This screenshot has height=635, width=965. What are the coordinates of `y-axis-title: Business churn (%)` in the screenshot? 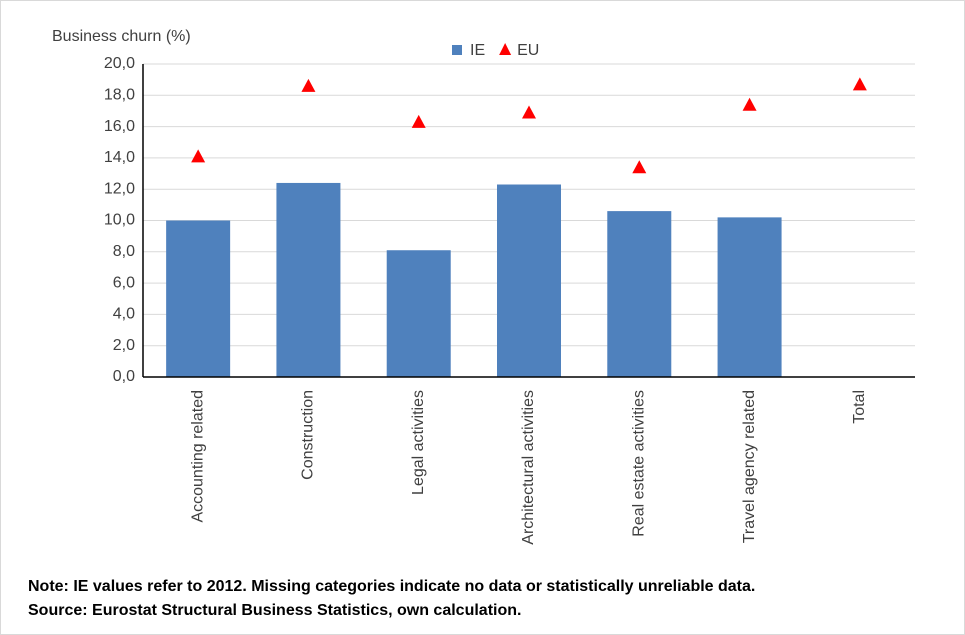 It's located at (121, 36).